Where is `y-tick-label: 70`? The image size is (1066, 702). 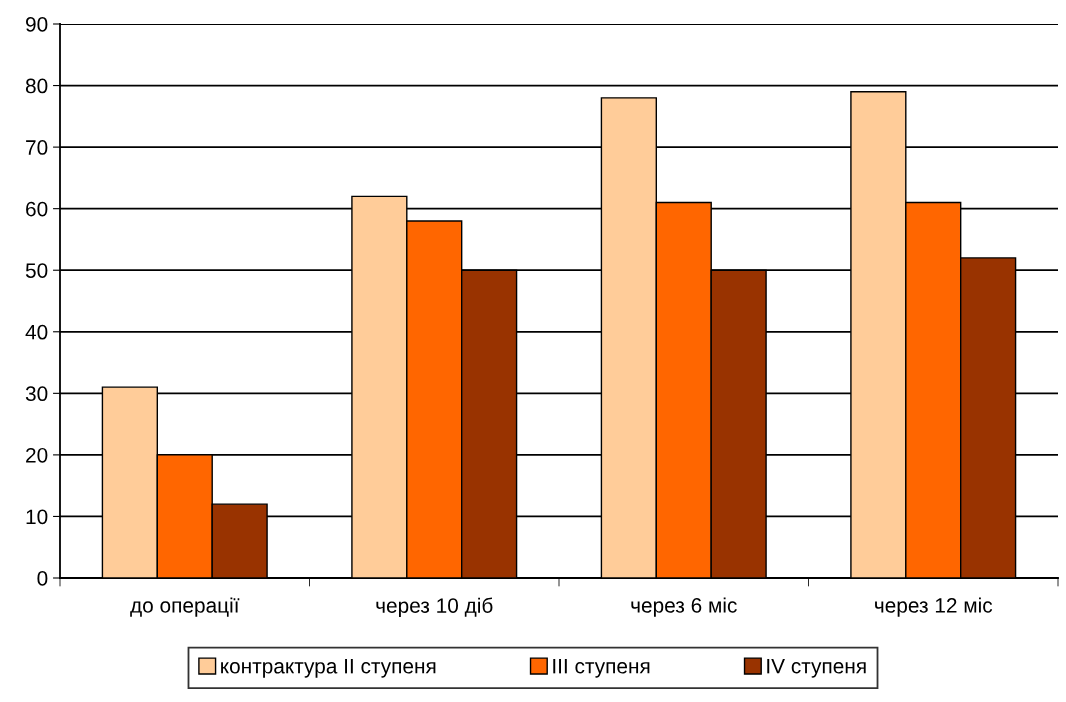 y-tick-label: 70 is located at coordinates (37, 147).